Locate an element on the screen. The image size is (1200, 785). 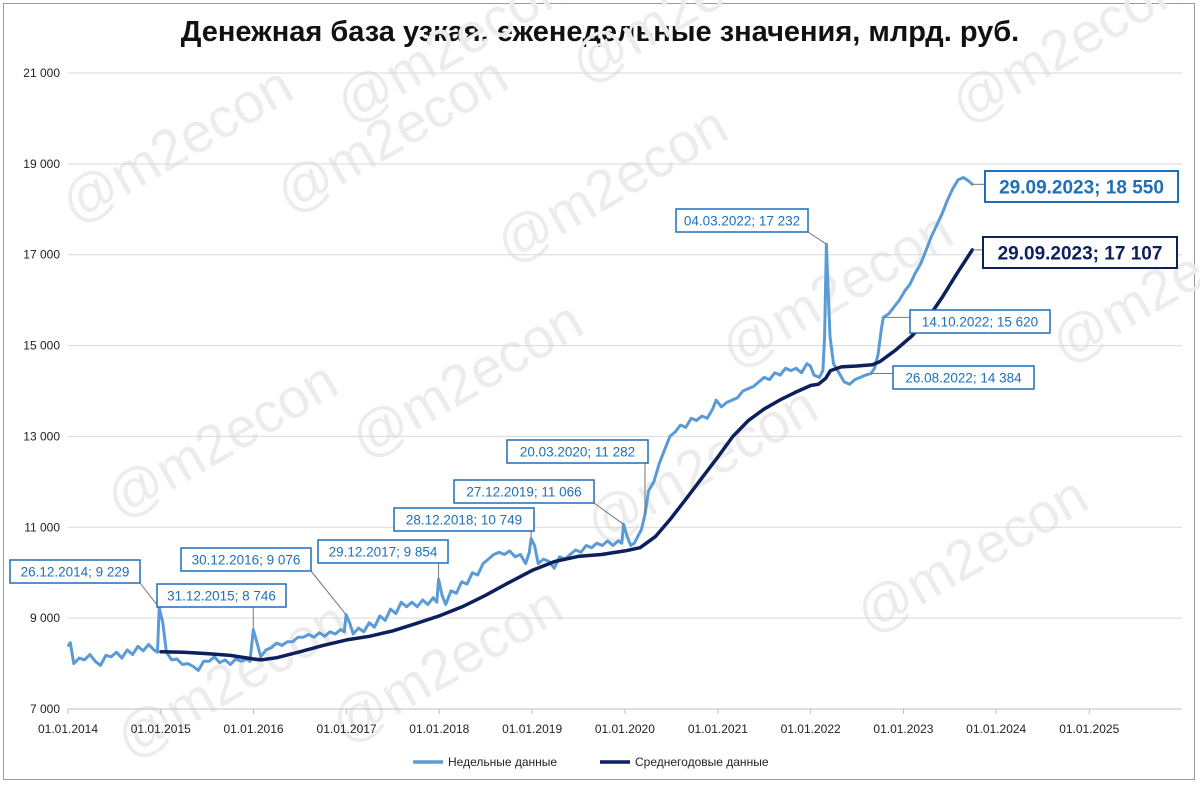
y-tick-label: 7 000 is located at coordinates (45, 709).